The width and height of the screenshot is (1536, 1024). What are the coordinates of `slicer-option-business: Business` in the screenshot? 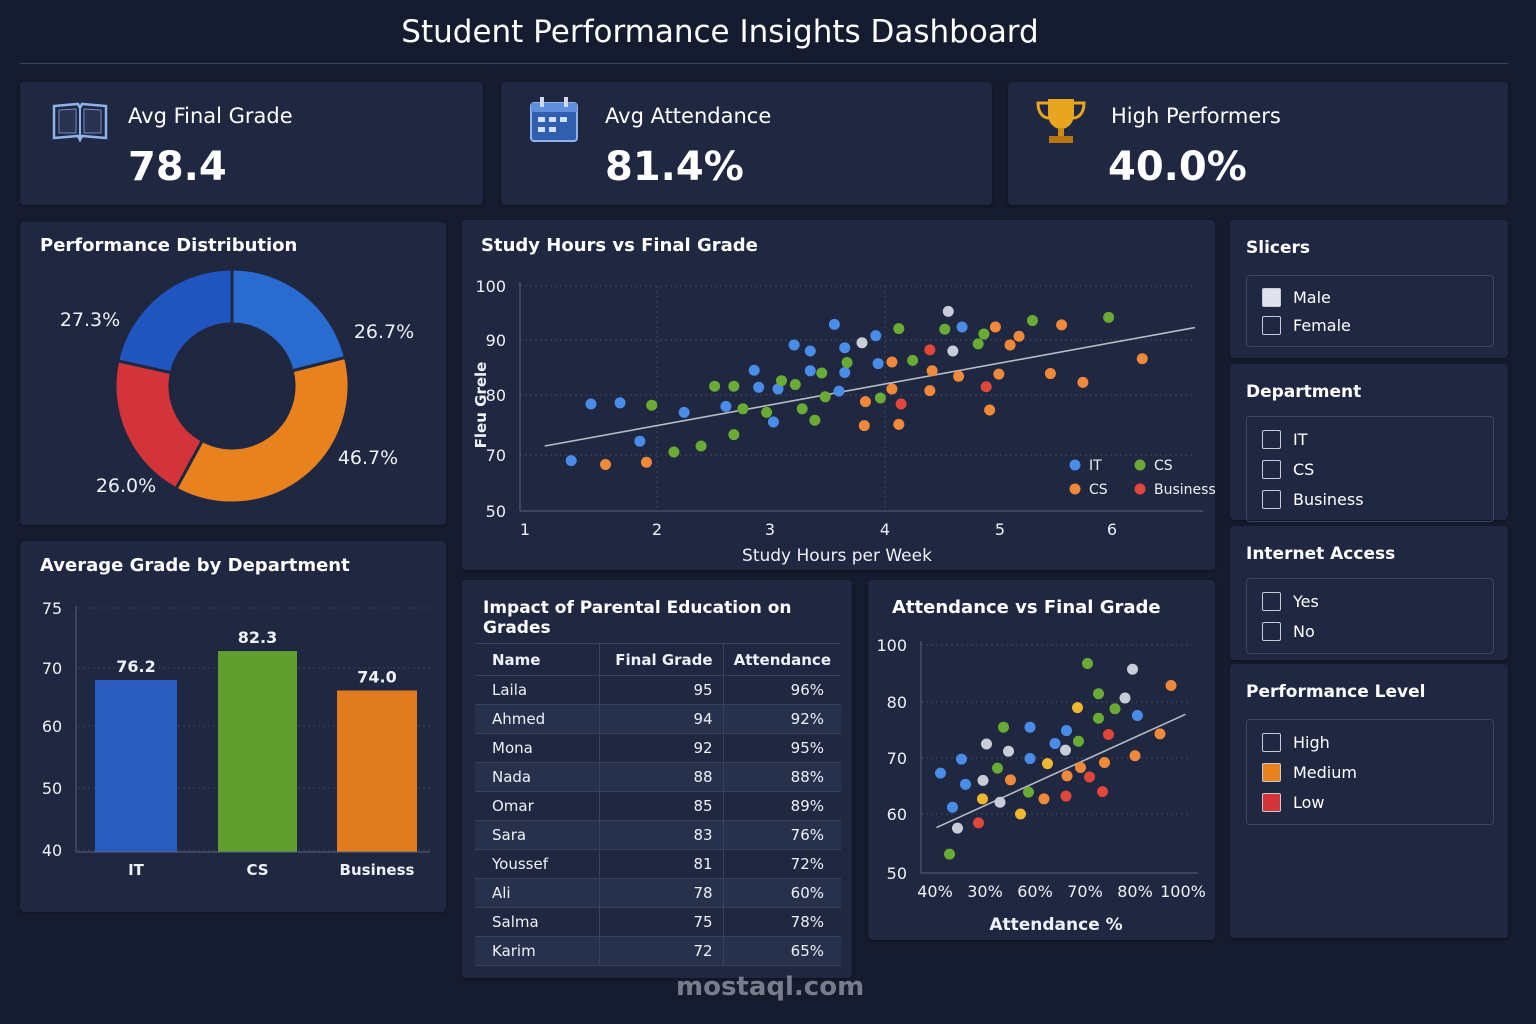 It's located at (1313, 499).